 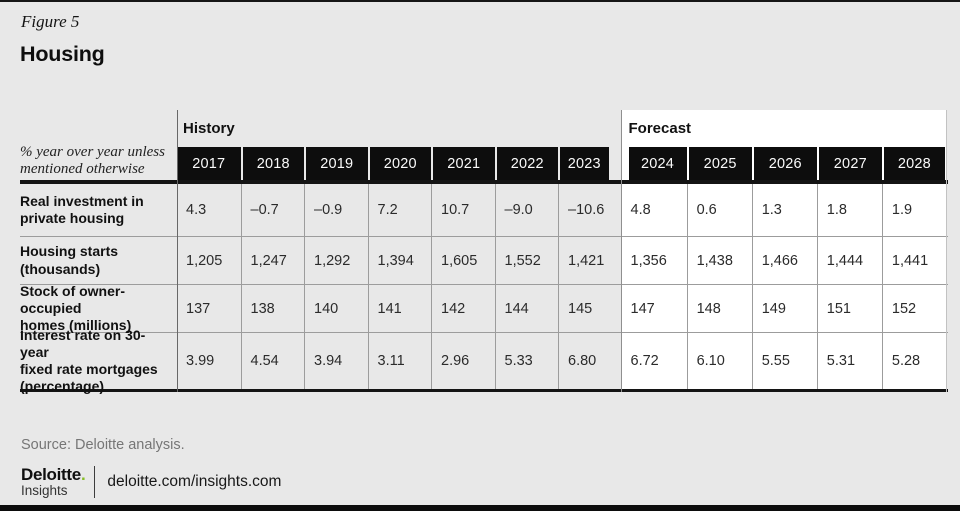 What do you see at coordinates (914, 210) in the screenshot?
I see `value-cell: 1.9` at bounding box center [914, 210].